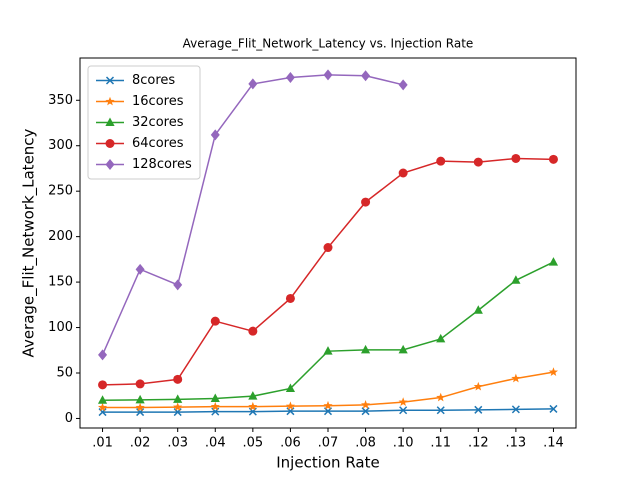 The height and width of the screenshot is (480, 640). Describe the element at coordinates (553, 443) in the screenshot. I see `x-tick-label: .14` at that location.